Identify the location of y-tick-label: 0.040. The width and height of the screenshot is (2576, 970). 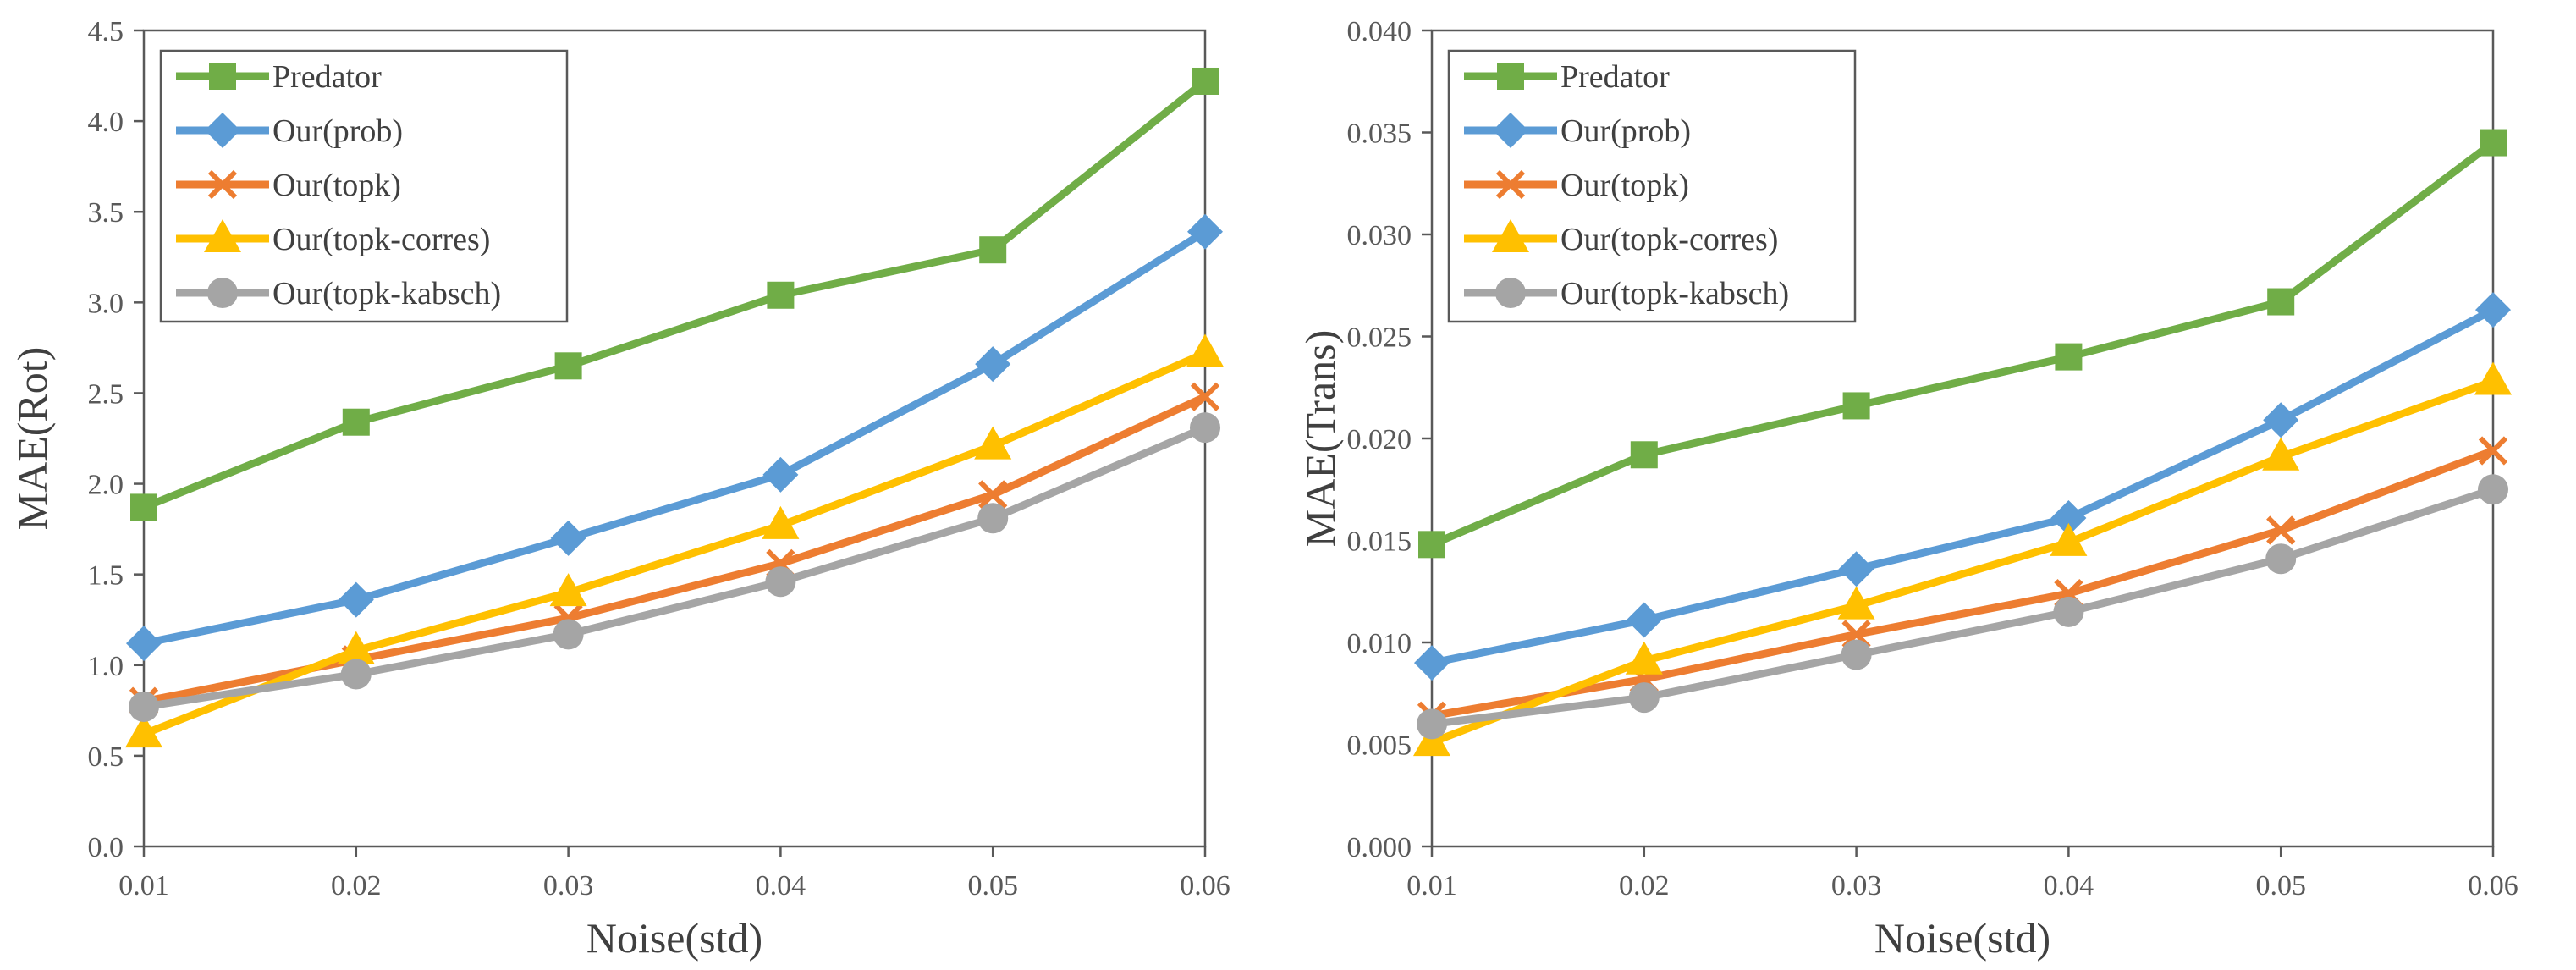
(1379, 31).